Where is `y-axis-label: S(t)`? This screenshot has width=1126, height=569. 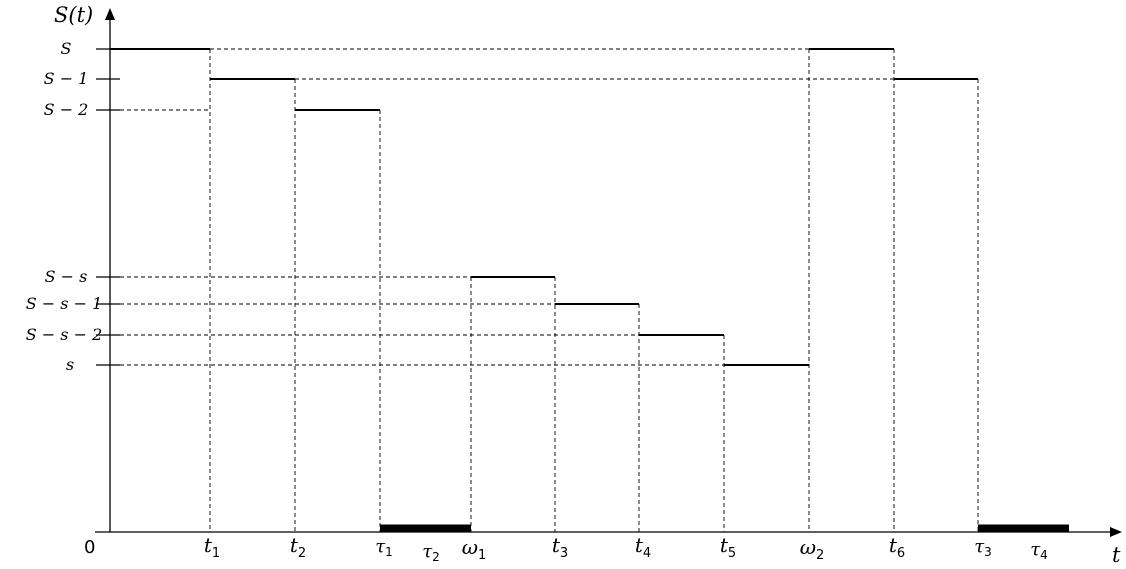 y-axis-label: S(t) is located at coordinates (73, 15).